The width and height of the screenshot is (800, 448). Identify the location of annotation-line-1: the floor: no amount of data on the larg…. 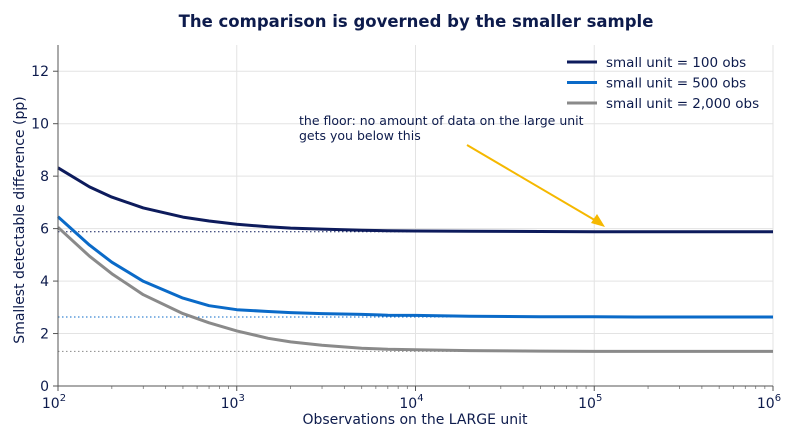
(441, 120).